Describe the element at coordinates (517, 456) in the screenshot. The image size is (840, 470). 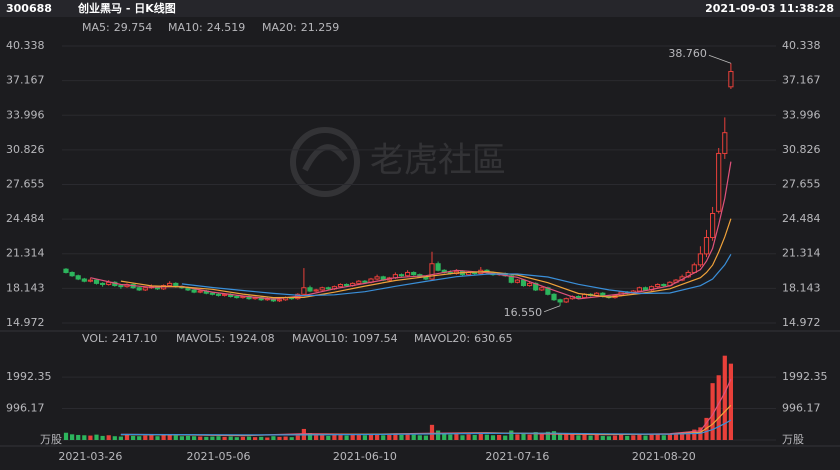
I see `x-tick-label: 2021-07-16` at that location.